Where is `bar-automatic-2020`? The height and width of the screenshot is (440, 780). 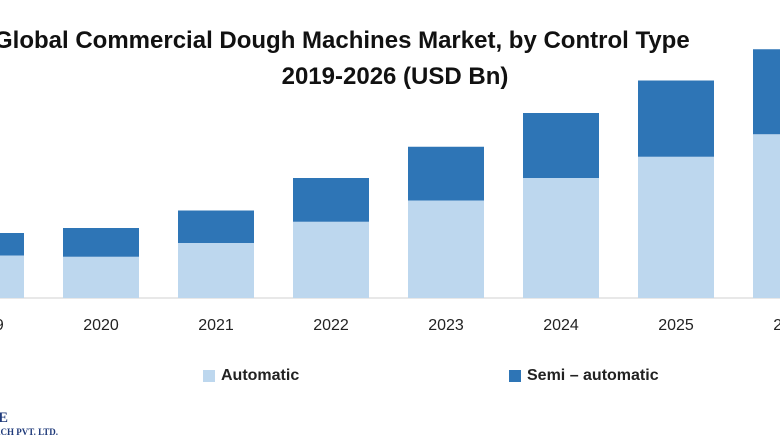
bar-automatic-2020 is located at coordinates (101, 277).